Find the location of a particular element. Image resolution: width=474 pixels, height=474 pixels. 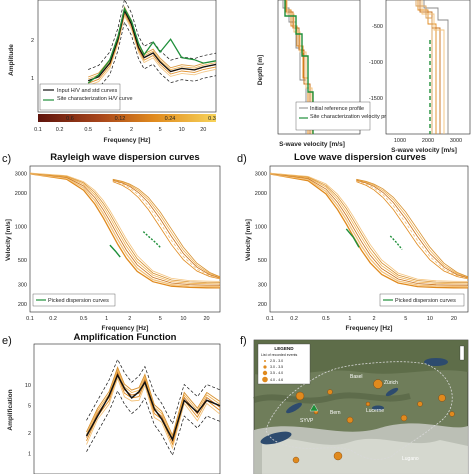

y-tick-label: 10 is located at coordinates (28, 386).